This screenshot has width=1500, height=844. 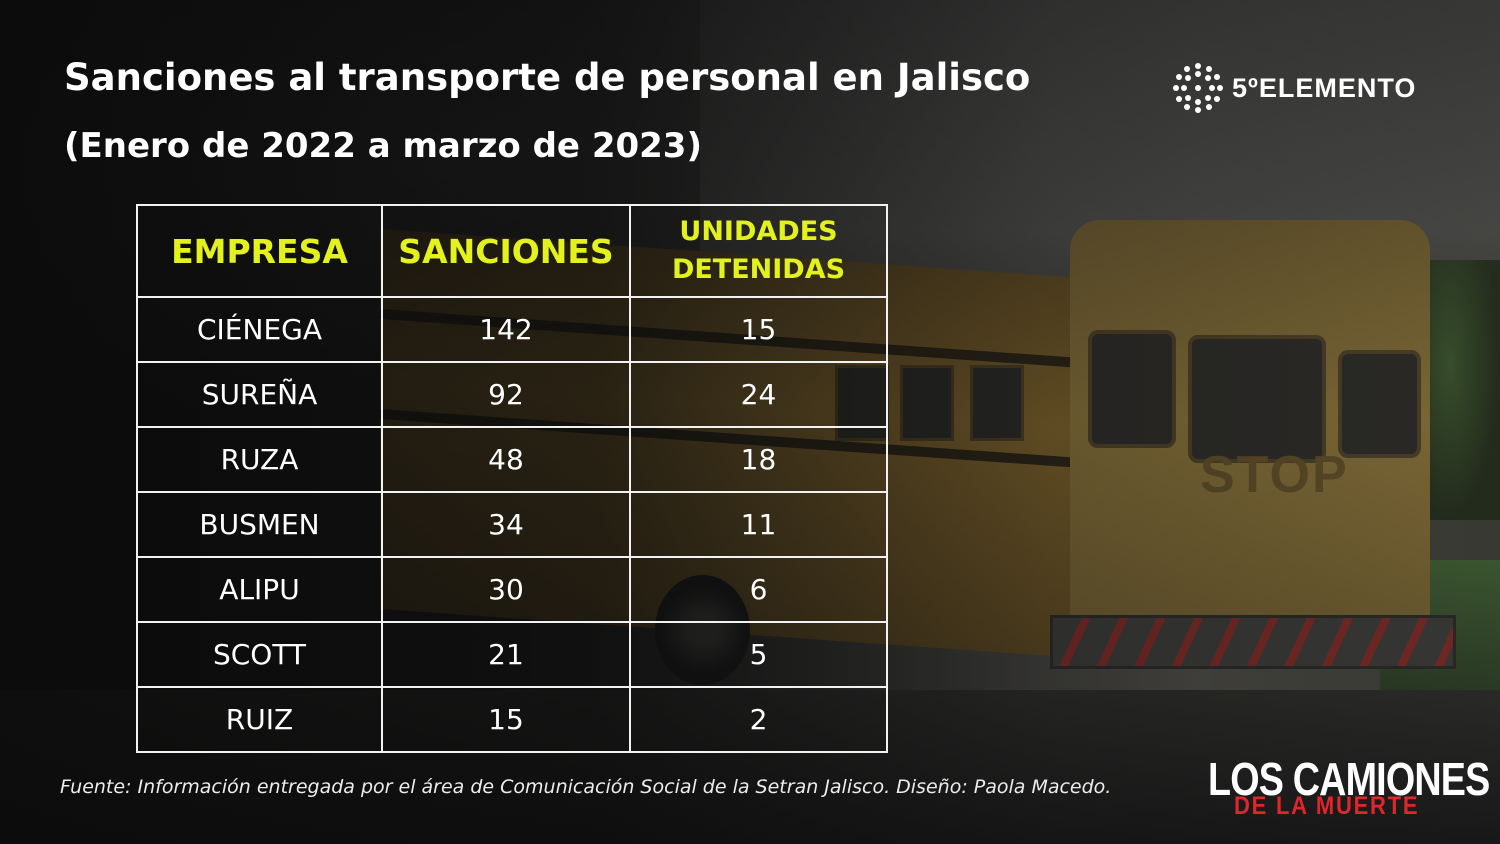 I want to click on table-row: RUZA 48 18, so click(x=512, y=459).